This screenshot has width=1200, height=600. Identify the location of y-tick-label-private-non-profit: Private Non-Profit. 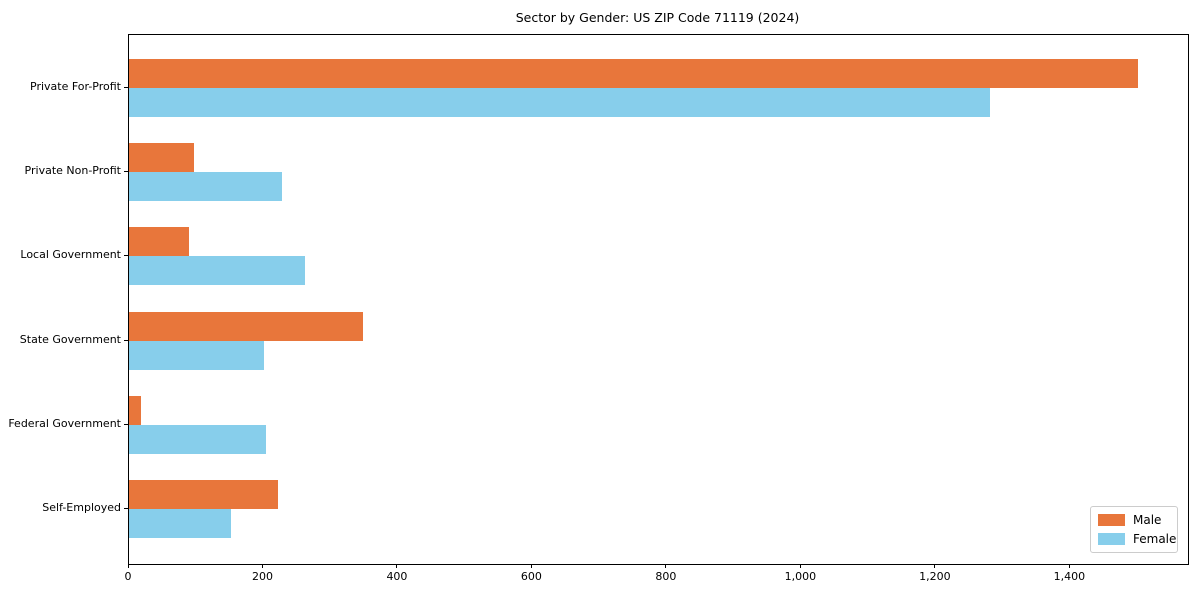
(72, 171).